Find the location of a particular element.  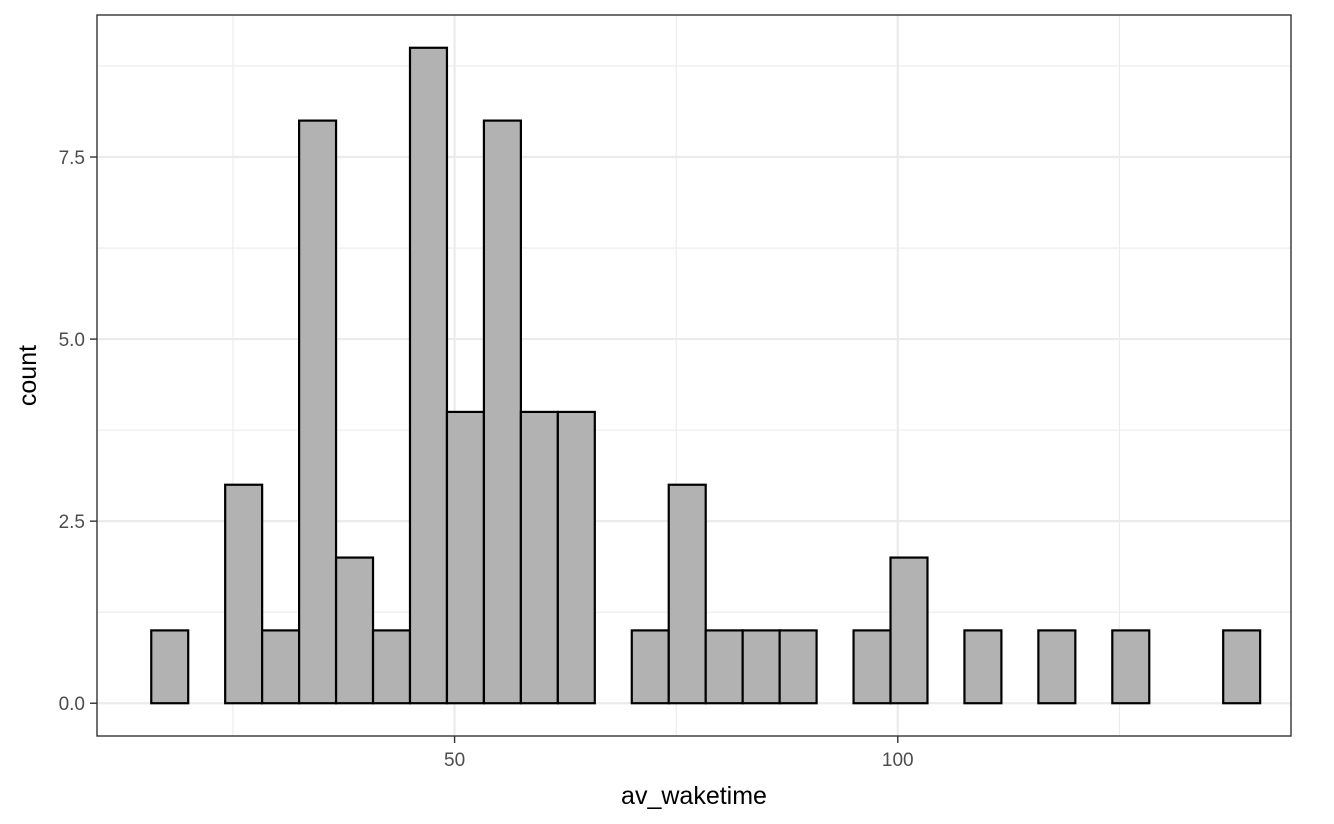

x-axis-title: av_waketime is located at coordinates (694, 796).